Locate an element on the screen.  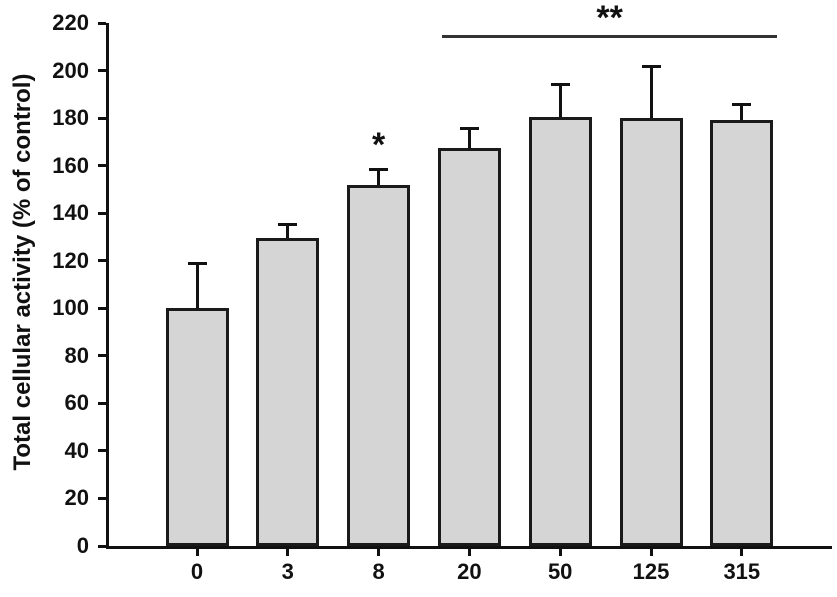
significance-star: ** is located at coordinates (609, 18).